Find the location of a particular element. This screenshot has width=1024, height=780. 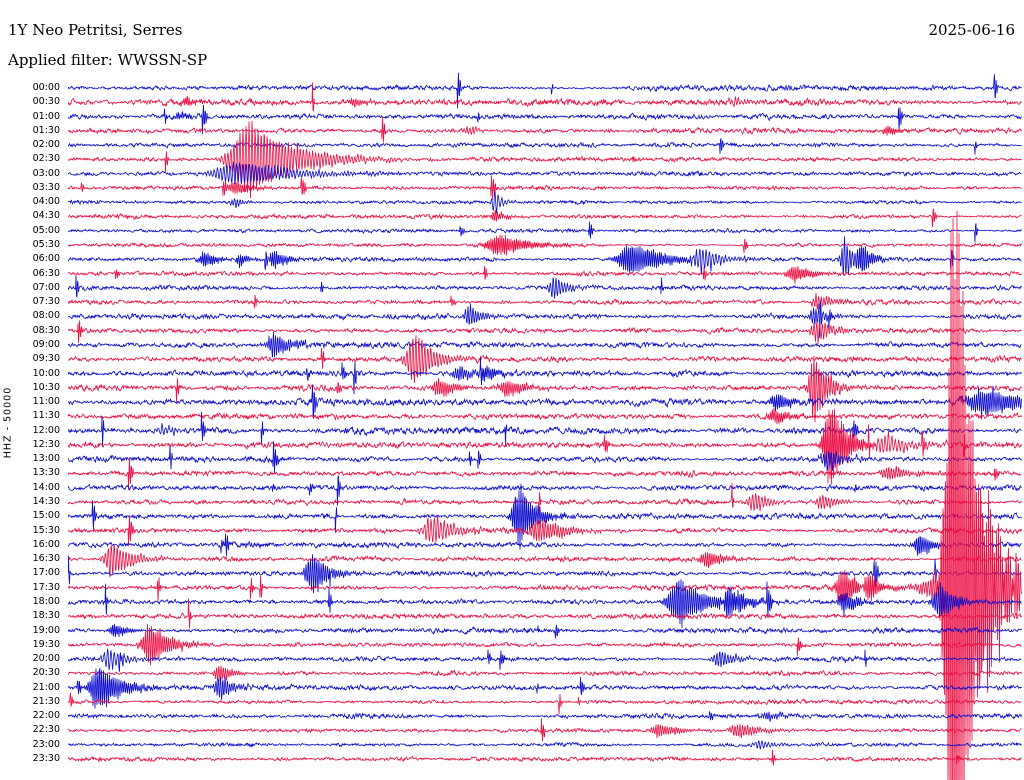

time-label: 22:00 is located at coordinates (46, 716).